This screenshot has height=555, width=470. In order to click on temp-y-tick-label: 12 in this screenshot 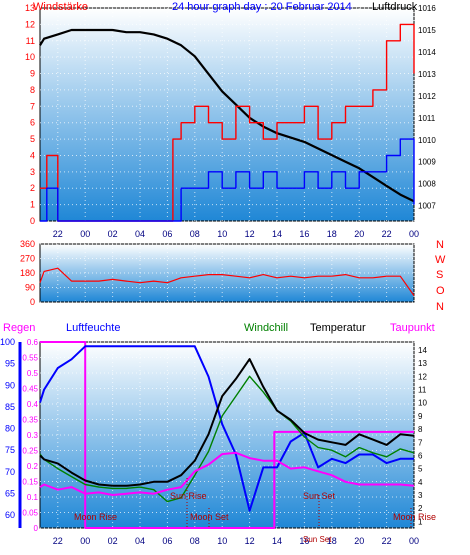, I will do `click(422, 376)`.